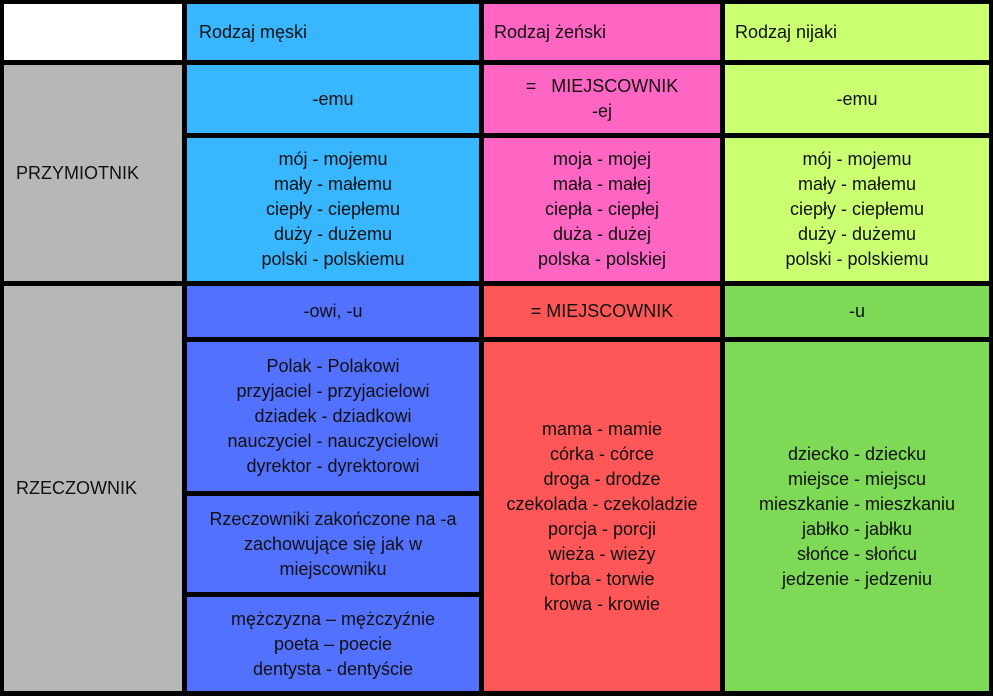 Image resolution: width=993 pixels, height=696 pixels. Describe the element at coordinates (602, 99) in the screenshot. I see `adjective-fem-ending: = MIEJSCOWNIK -ej` at that location.